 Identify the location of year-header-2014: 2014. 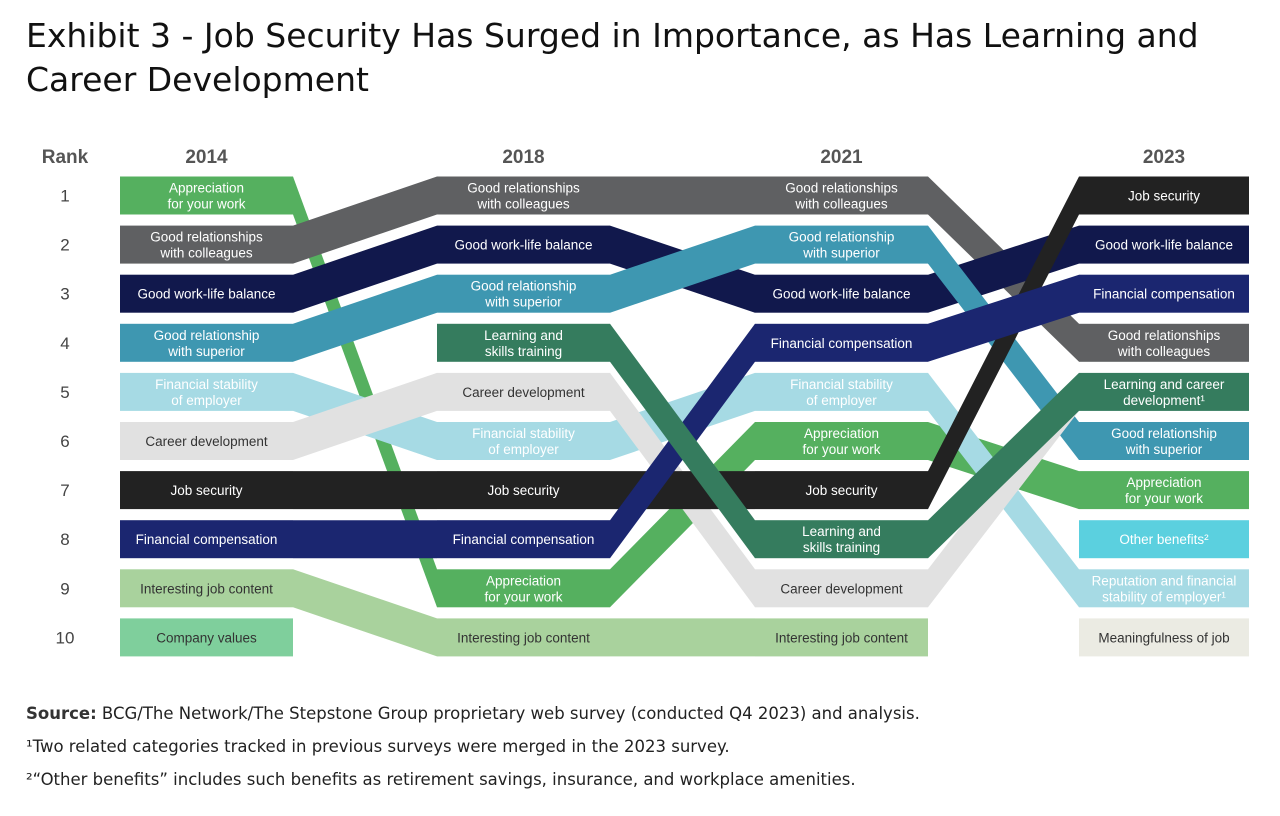
(206, 157).